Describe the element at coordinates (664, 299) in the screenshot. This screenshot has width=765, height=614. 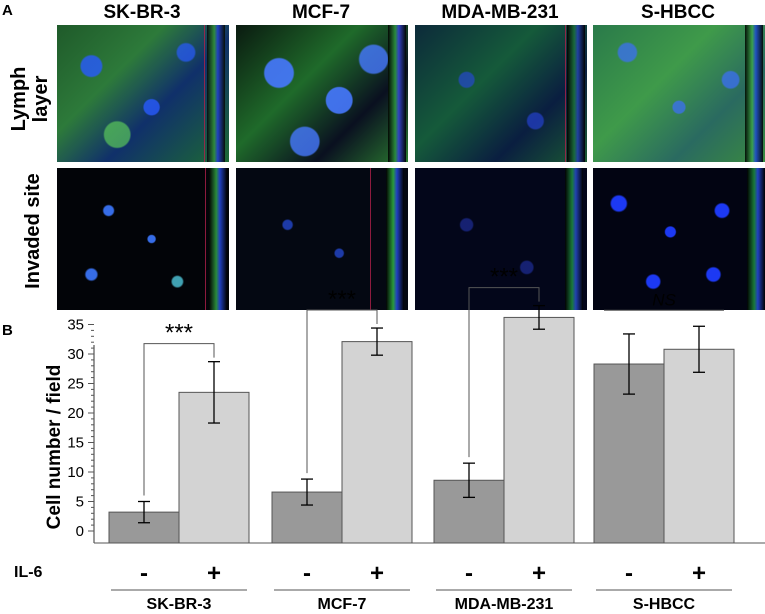
I see `significance-label: NS` at that location.